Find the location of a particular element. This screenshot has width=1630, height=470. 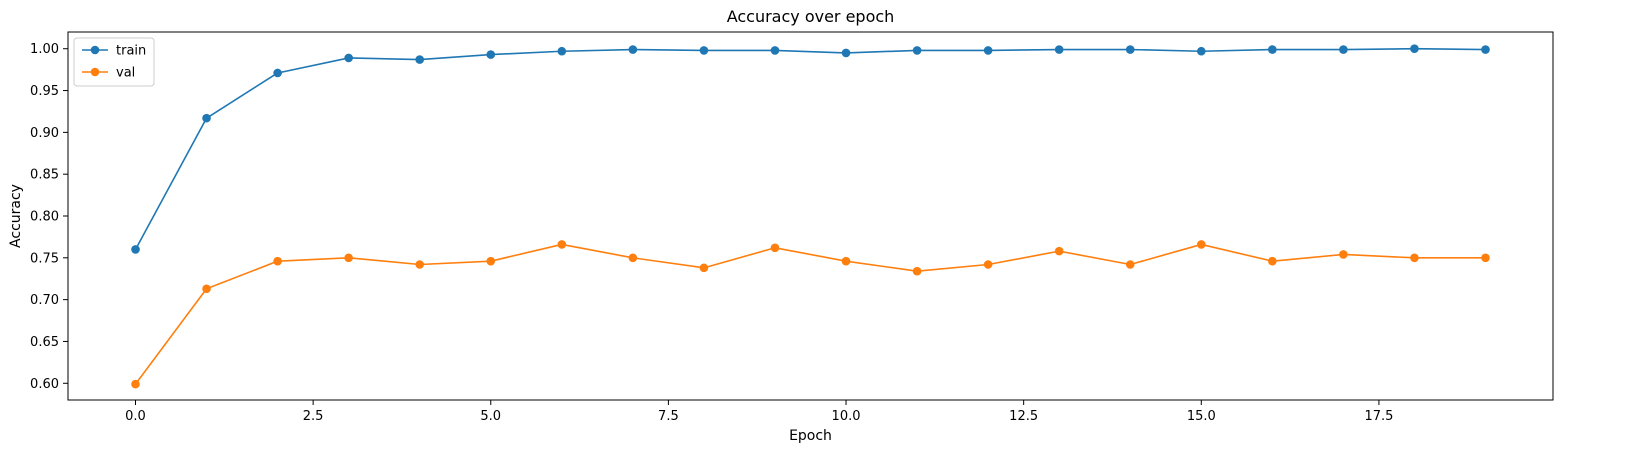

y-tick-label: 0.65 is located at coordinates (44, 342).